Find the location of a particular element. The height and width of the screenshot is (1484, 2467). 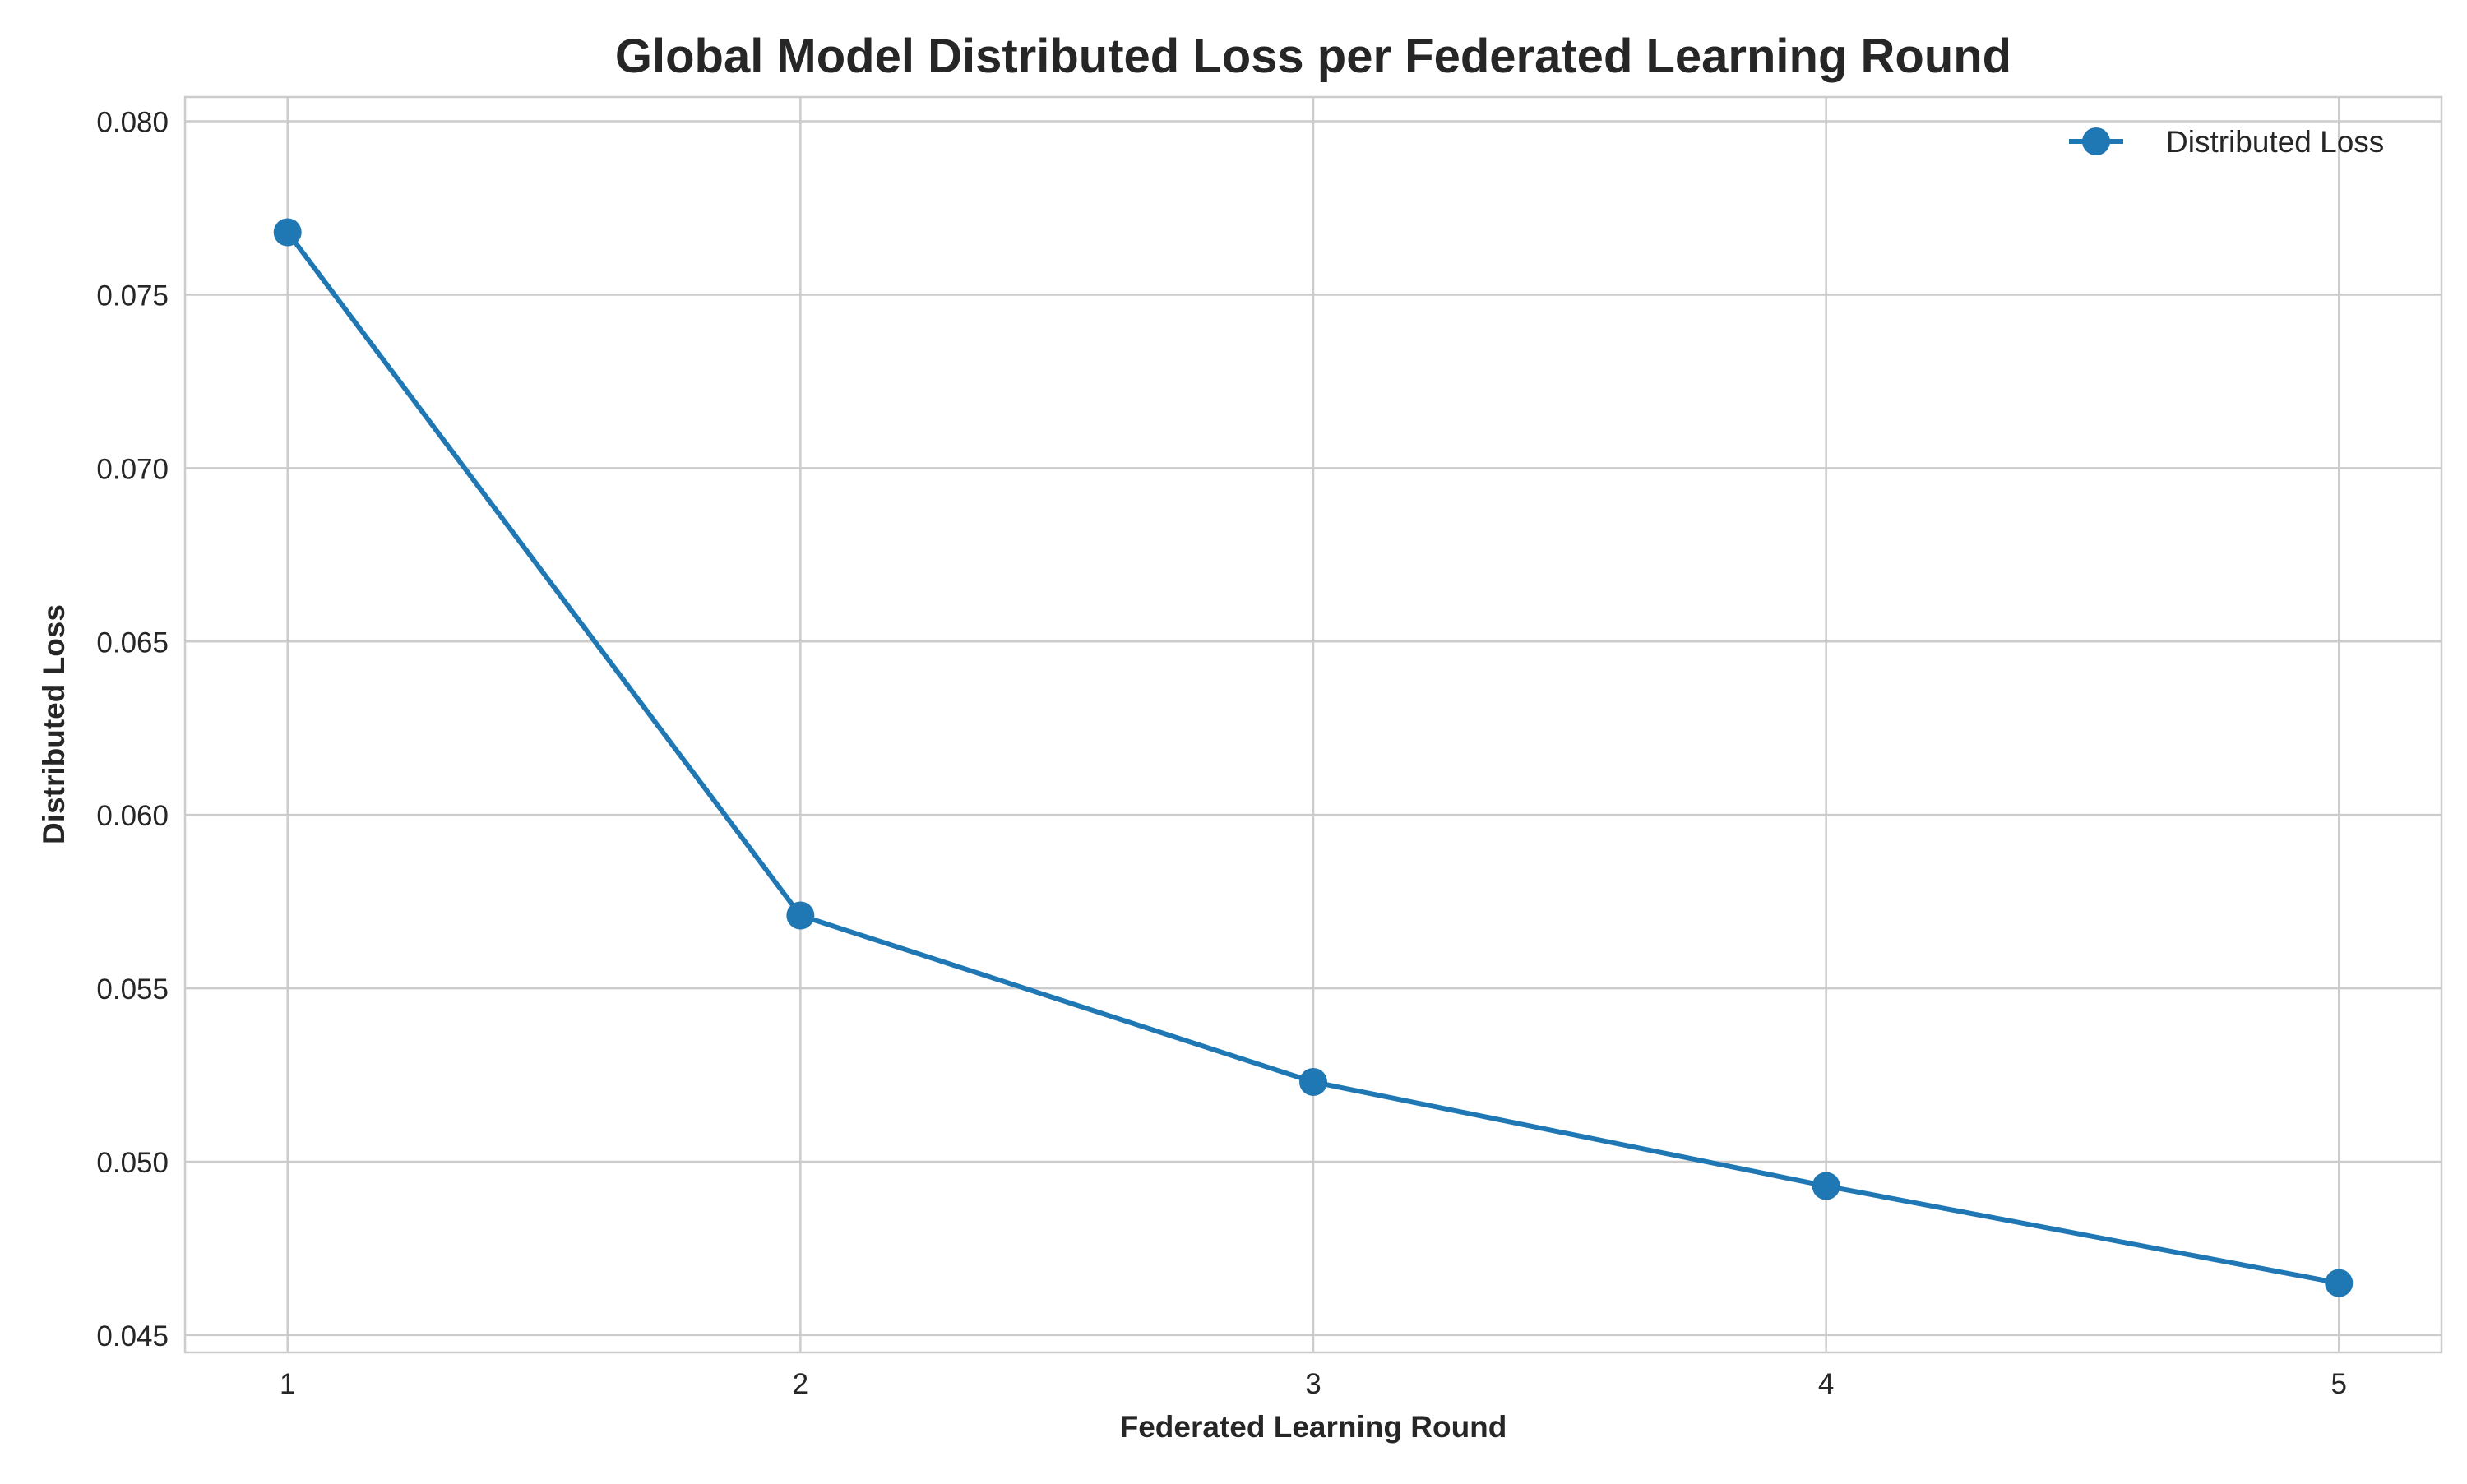

x-tick-label: 4 is located at coordinates (1826, 1384).